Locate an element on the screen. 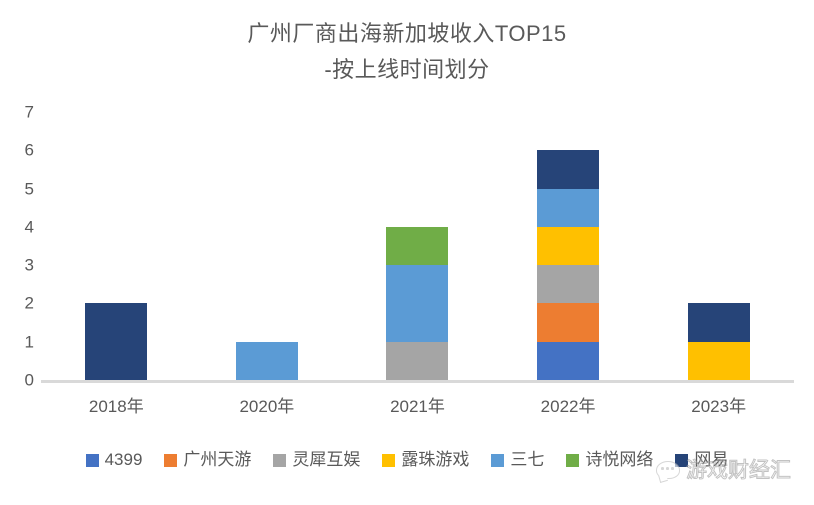  chart-title: 广州厂商出海新加坡收入TOP15 -按上线时间划分 is located at coordinates (407, 52).